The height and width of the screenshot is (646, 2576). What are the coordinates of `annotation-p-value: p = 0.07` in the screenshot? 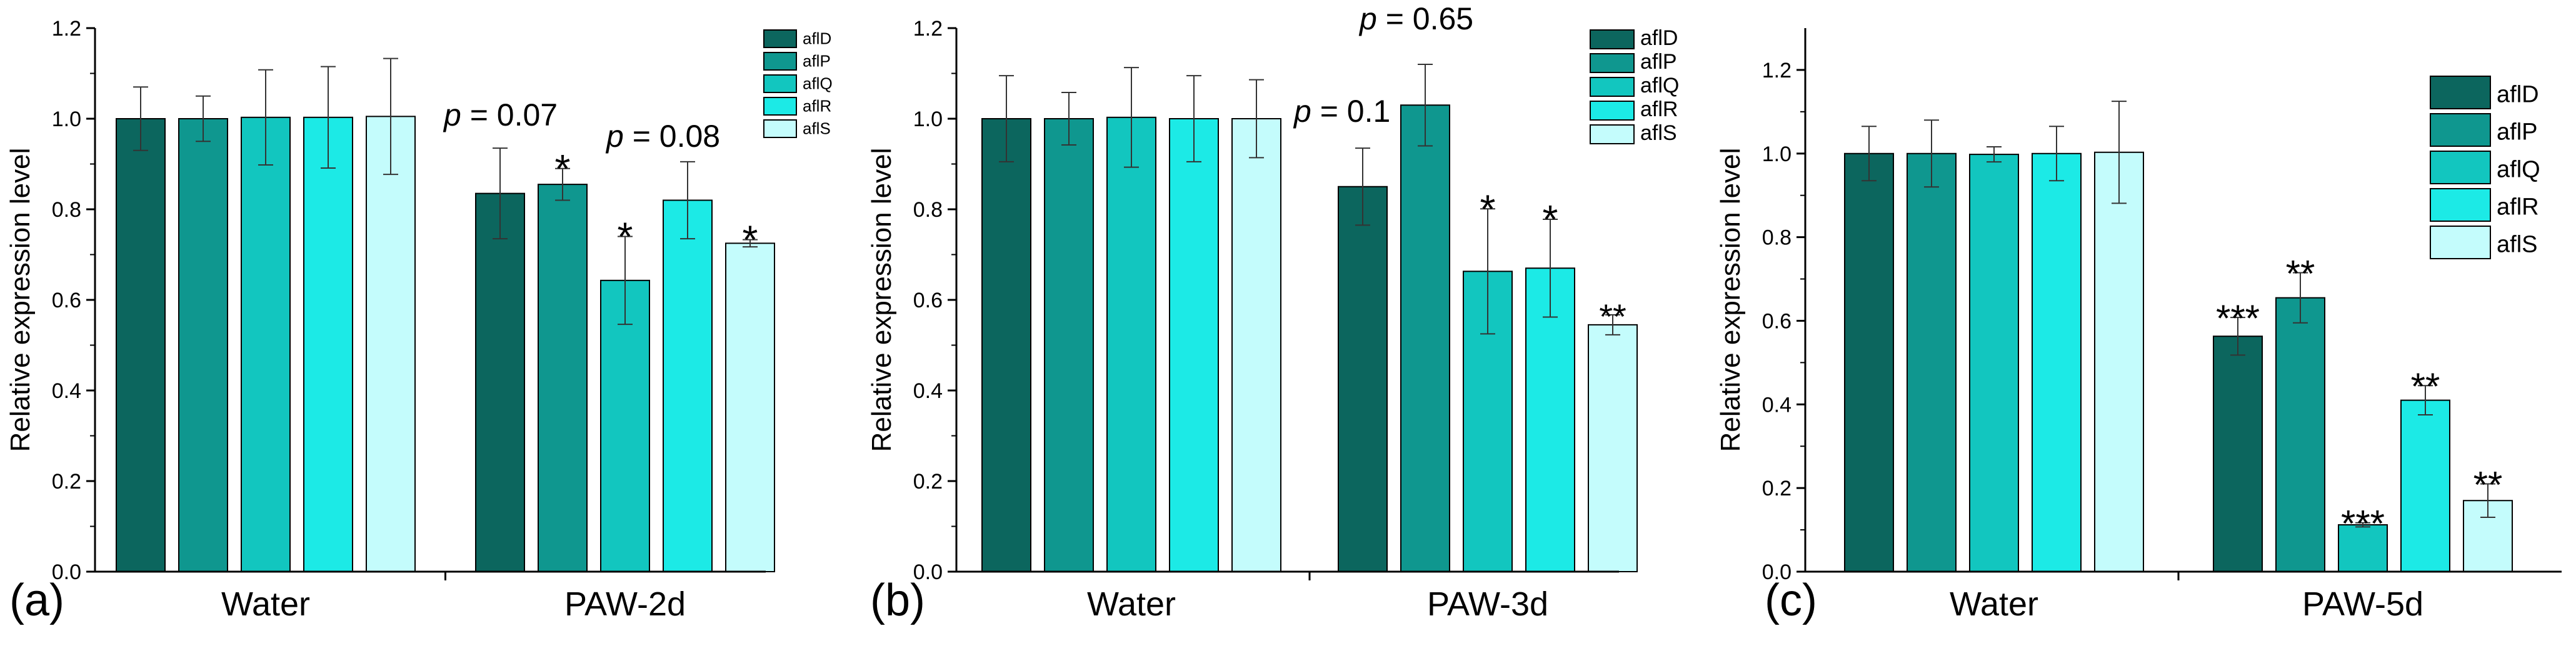 It's located at (500, 114).